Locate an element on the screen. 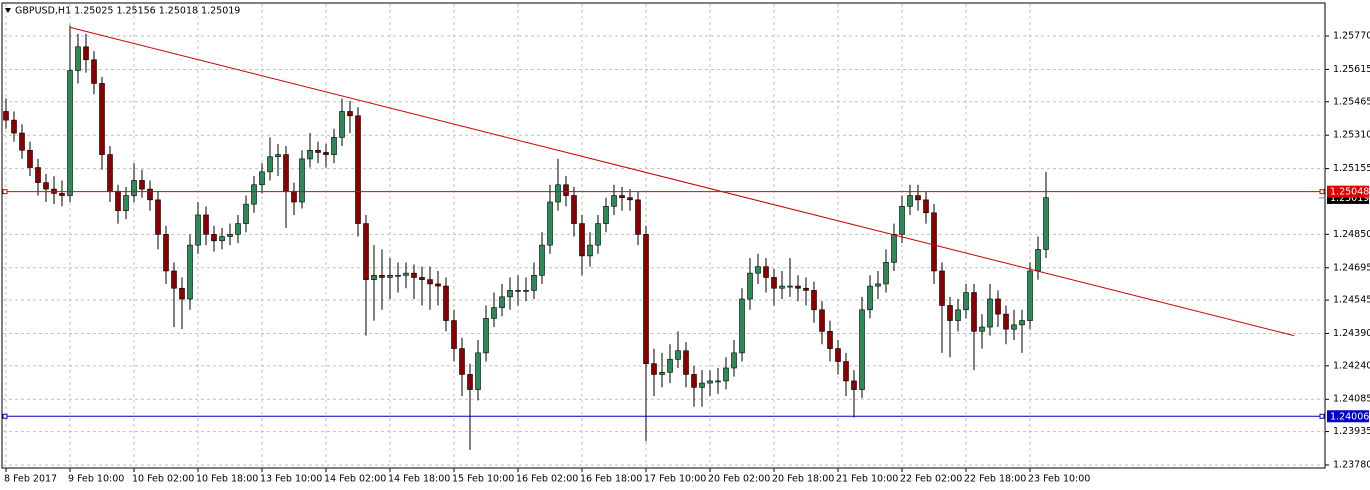 The image size is (1370, 490). x-tick-label: 21 Feb 10:00 is located at coordinates (867, 479).